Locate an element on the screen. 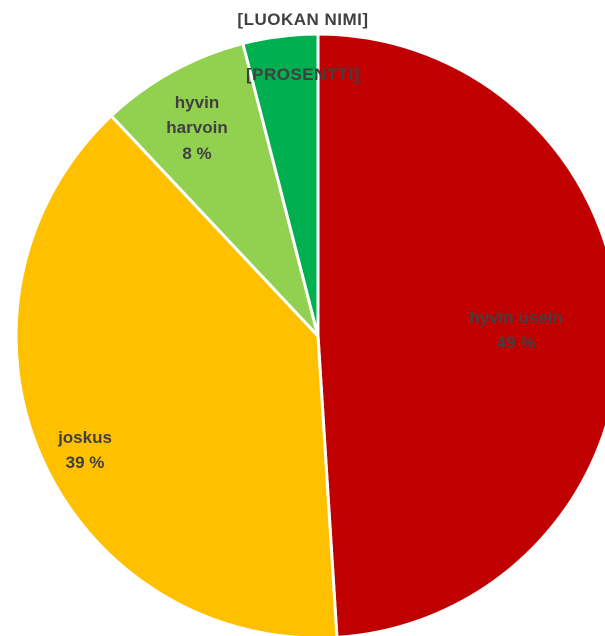  slice-label-placeholder-percent: [PROSENTTI] is located at coordinates (303, 74).